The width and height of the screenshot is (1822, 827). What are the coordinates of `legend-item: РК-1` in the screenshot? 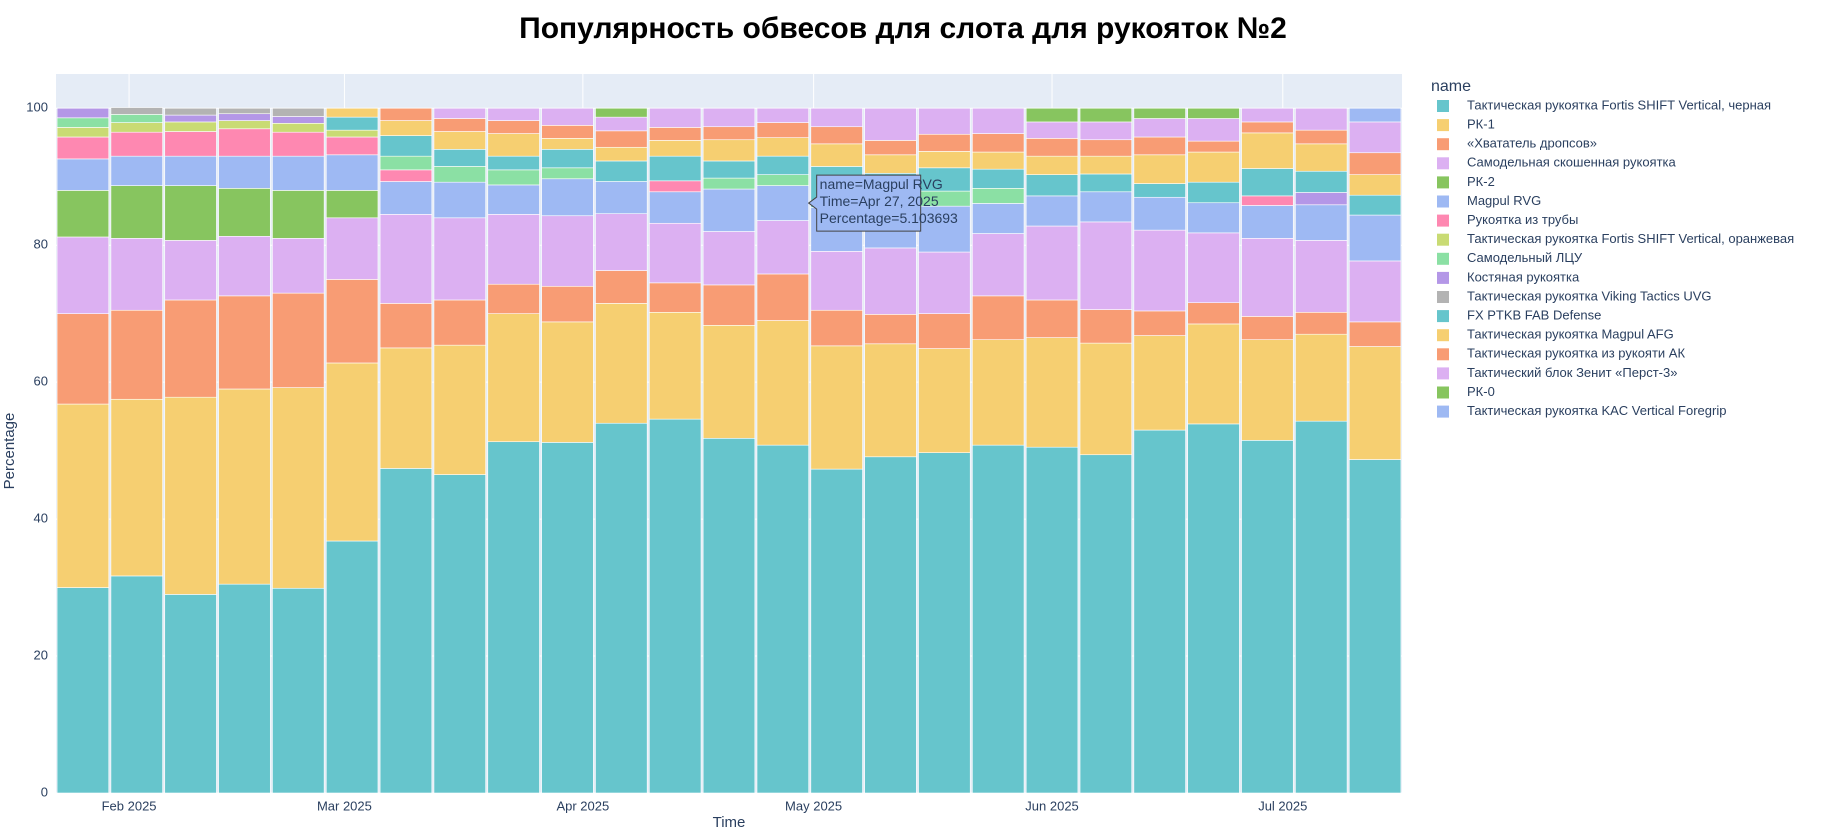 It's located at (1466, 124).